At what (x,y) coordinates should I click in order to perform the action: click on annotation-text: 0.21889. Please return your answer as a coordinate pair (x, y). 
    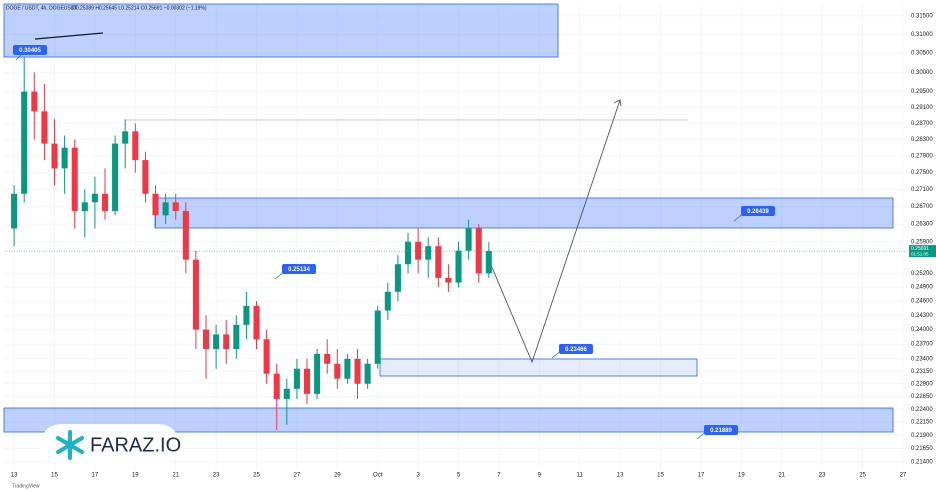
    Looking at the image, I should click on (721, 431).